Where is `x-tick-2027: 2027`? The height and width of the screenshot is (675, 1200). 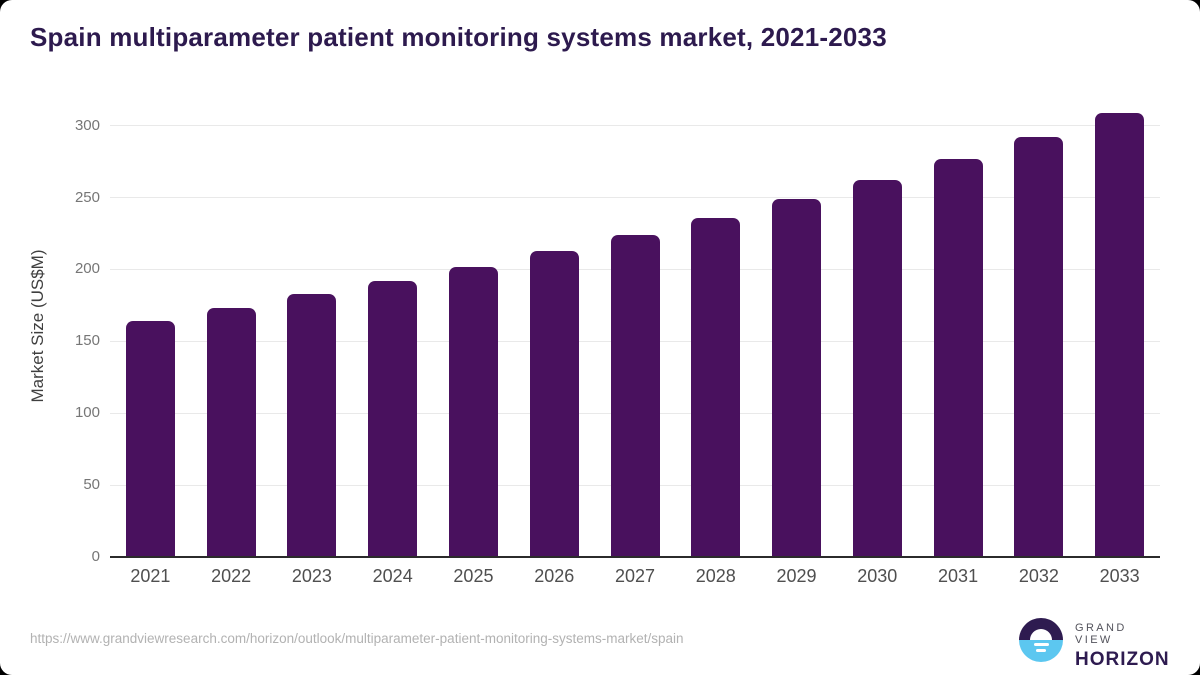 x-tick-2027: 2027 is located at coordinates (635, 576).